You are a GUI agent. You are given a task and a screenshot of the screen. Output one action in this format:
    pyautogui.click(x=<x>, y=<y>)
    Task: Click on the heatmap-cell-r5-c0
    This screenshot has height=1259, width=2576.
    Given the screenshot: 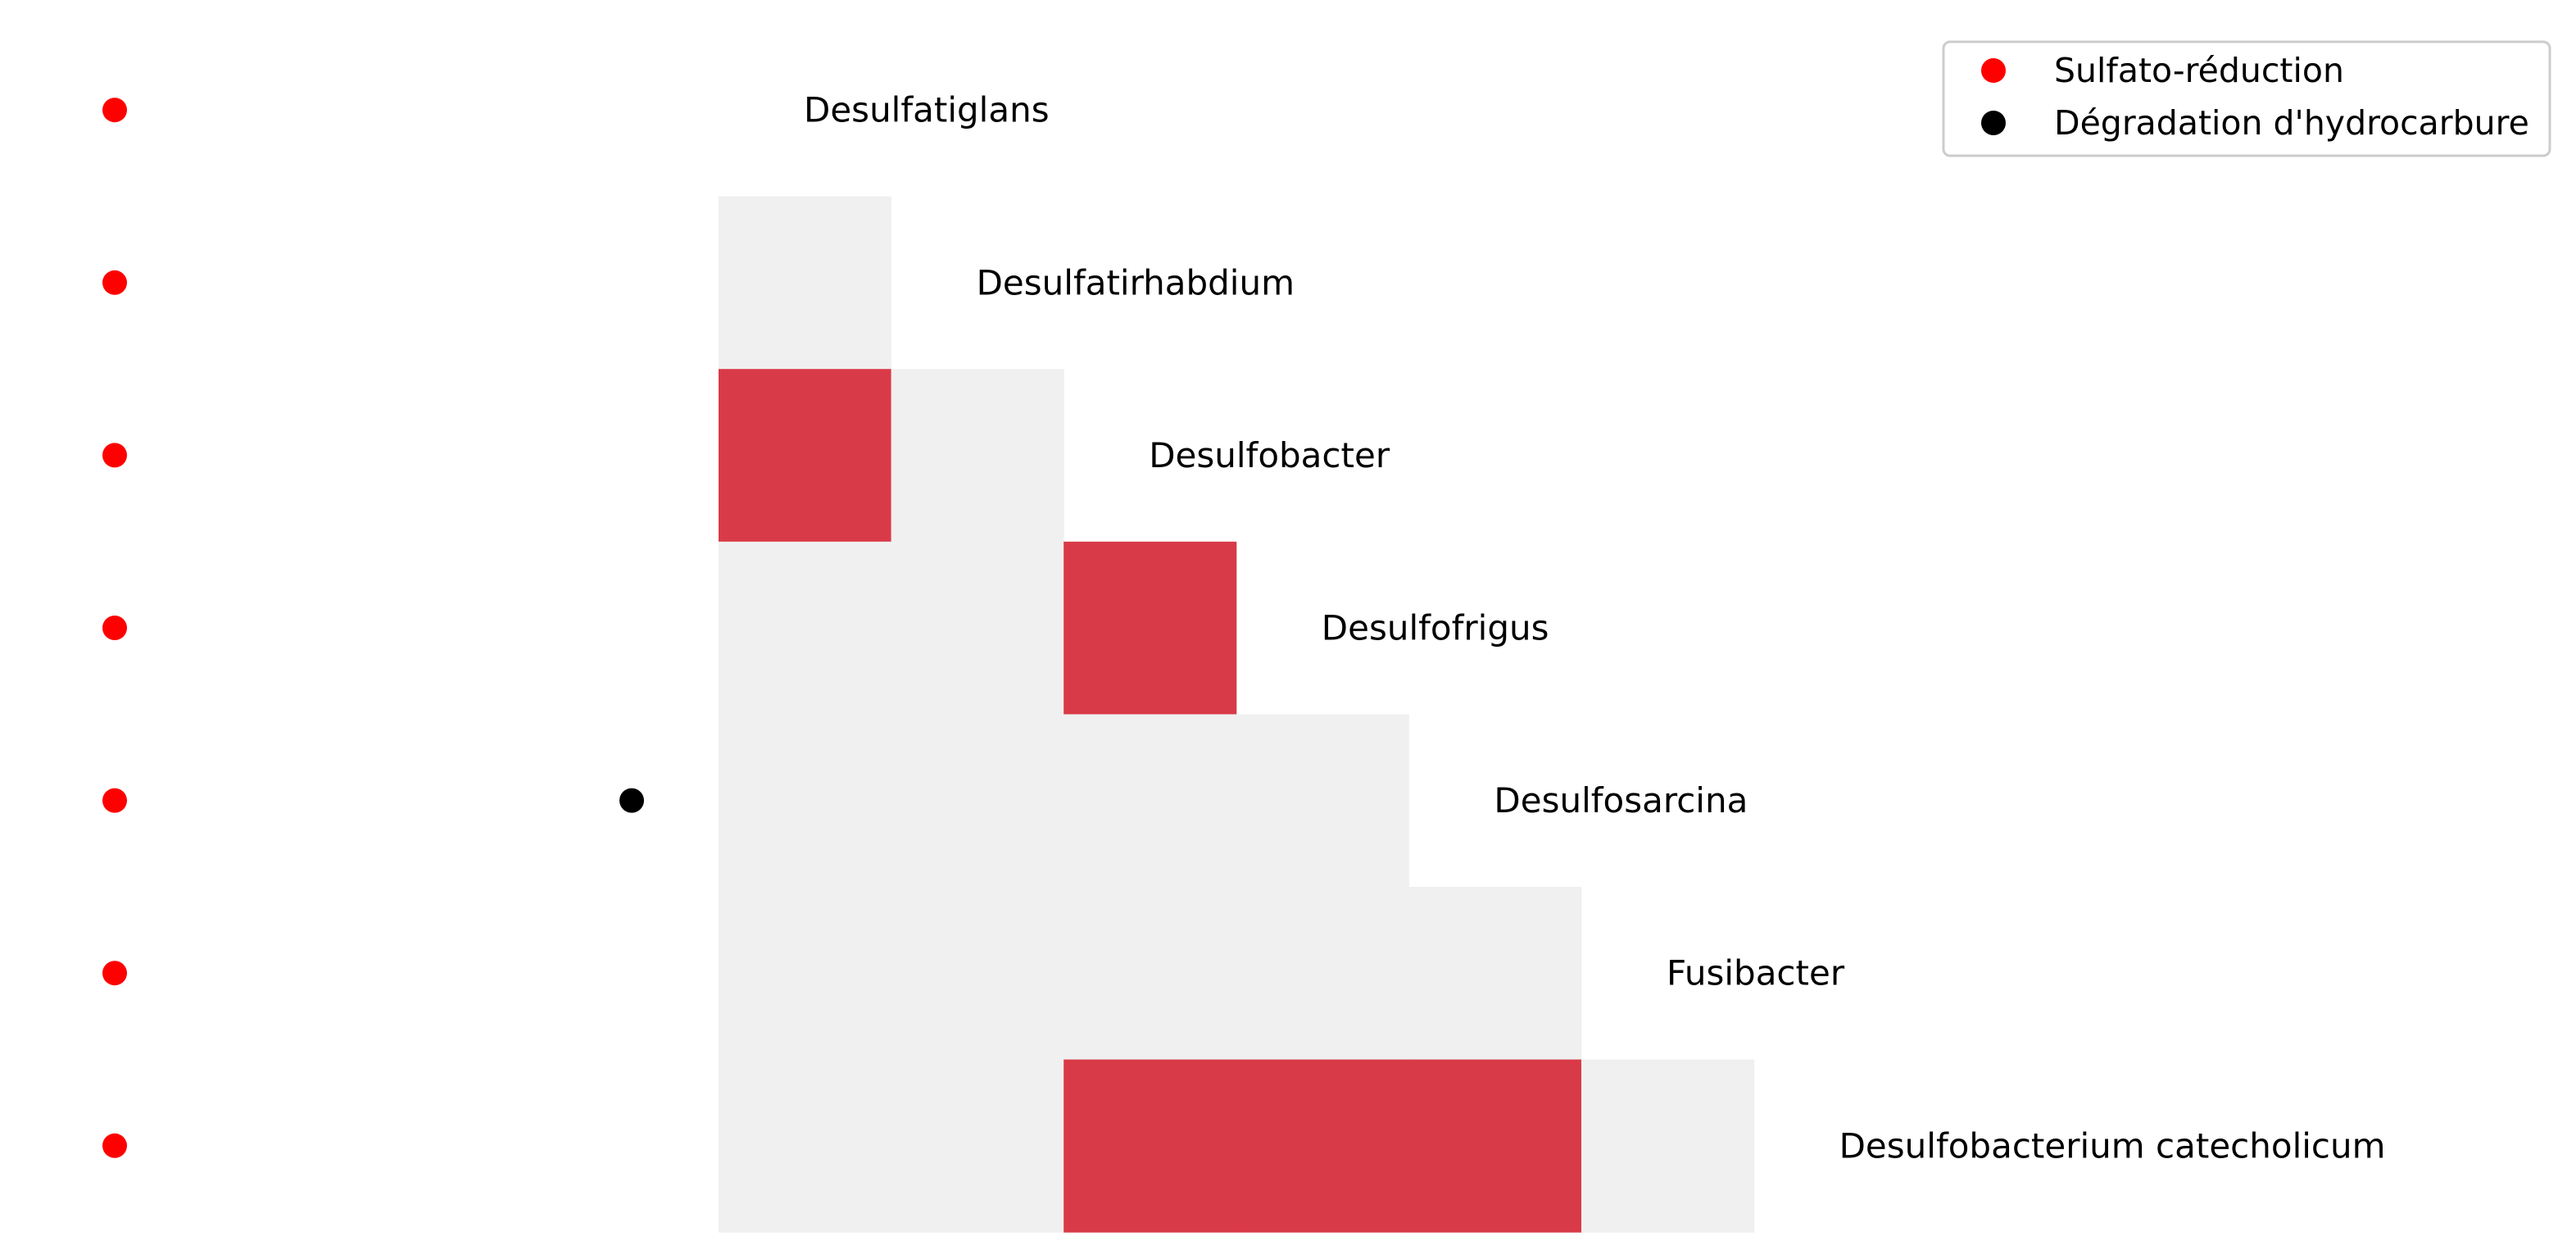 What is the action you would take?
    pyautogui.click(x=805, y=974)
    